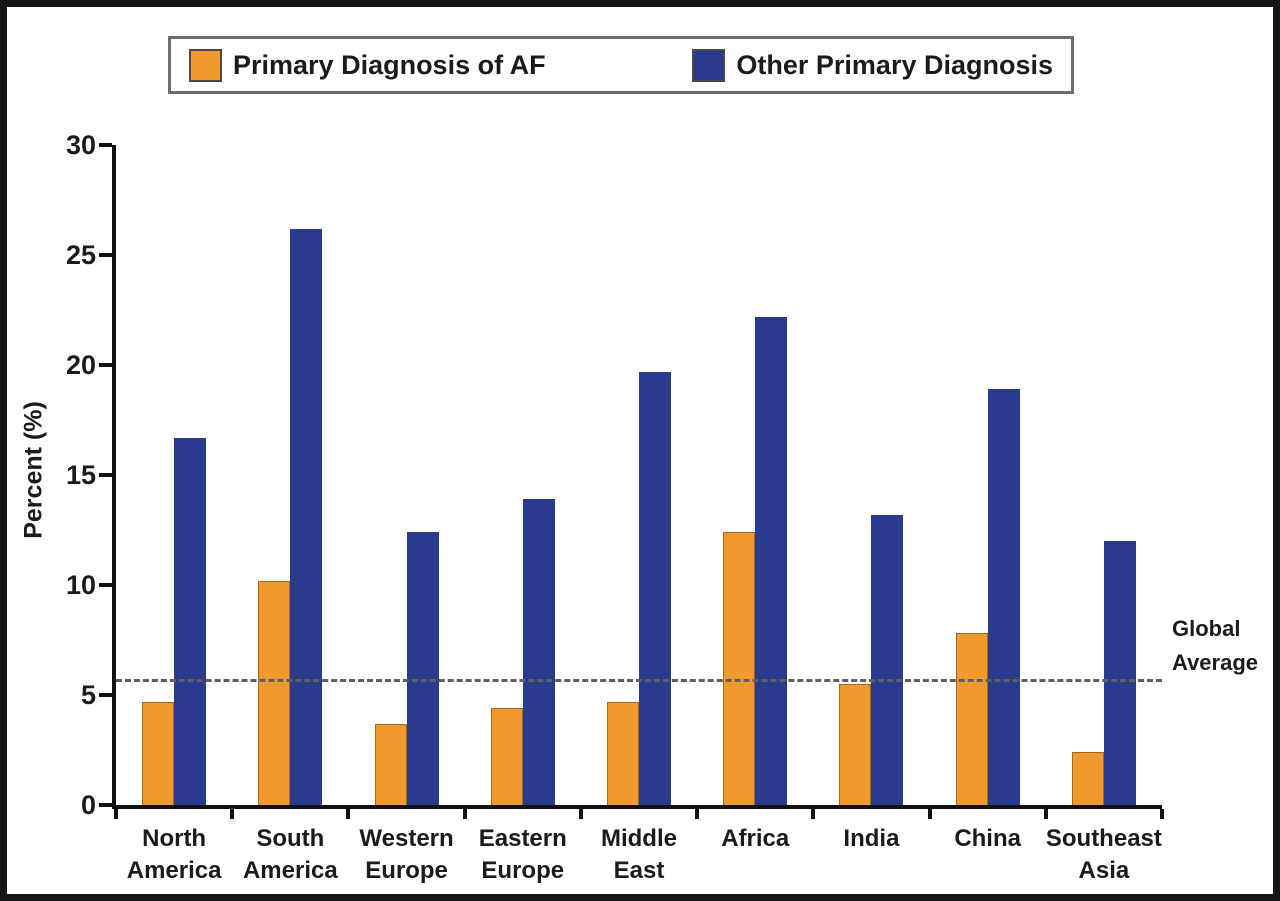  I want to click on x-tick-label: Western Europe, so click(406, 855).